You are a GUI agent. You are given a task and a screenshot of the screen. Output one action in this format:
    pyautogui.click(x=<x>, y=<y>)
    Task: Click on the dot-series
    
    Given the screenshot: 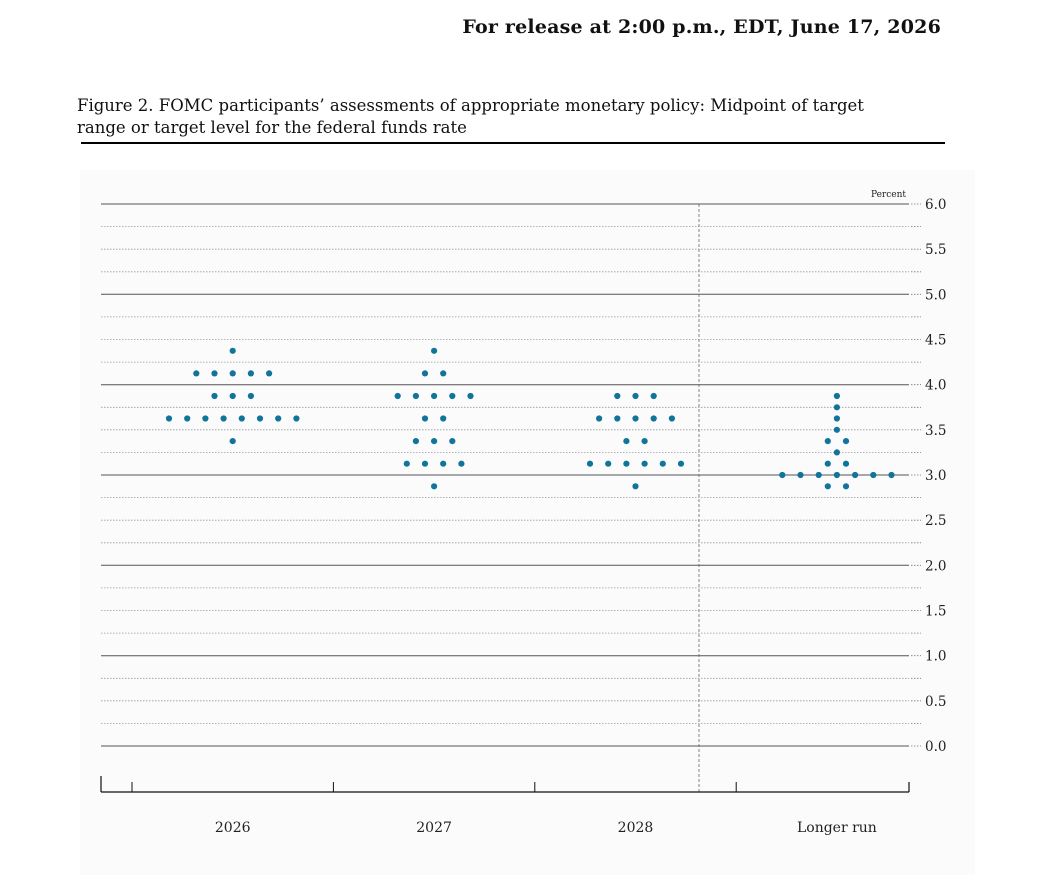 What is the action you would take?
    pyautogui.click(x=530, y=418)
    